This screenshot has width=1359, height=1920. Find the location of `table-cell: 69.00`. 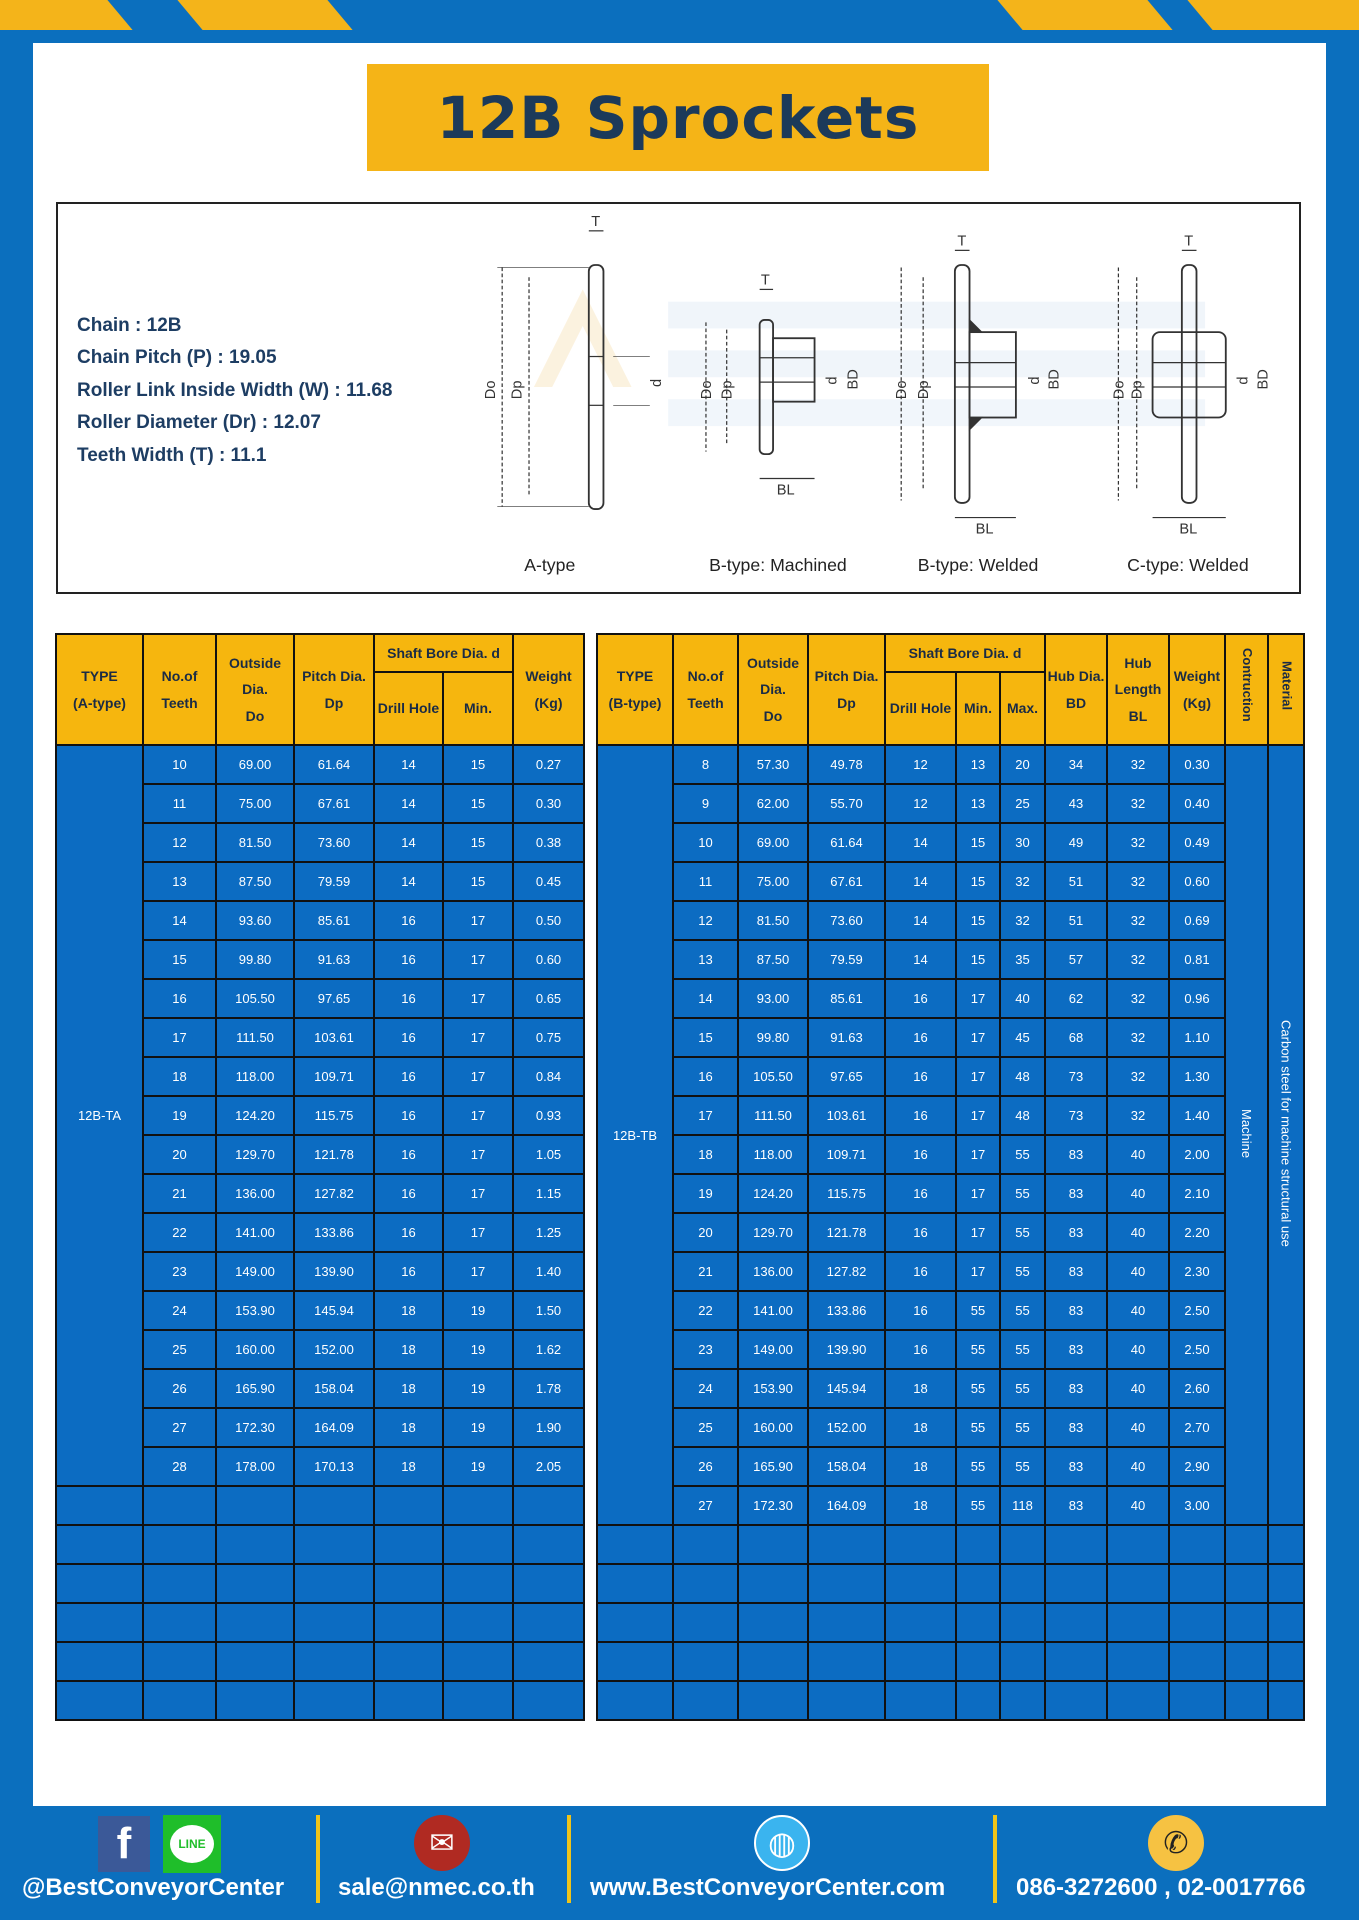

table-cell: 69.00 is located at coordinates (255, 764).